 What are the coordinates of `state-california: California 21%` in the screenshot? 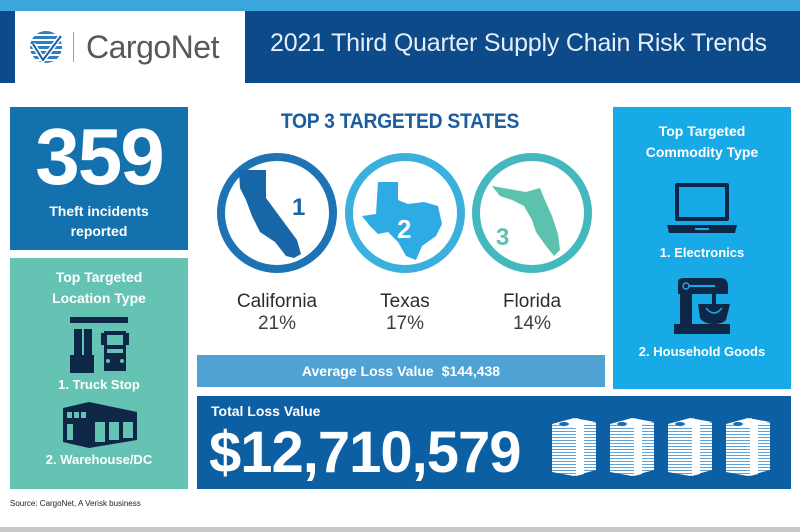 It's located at (277, 313).